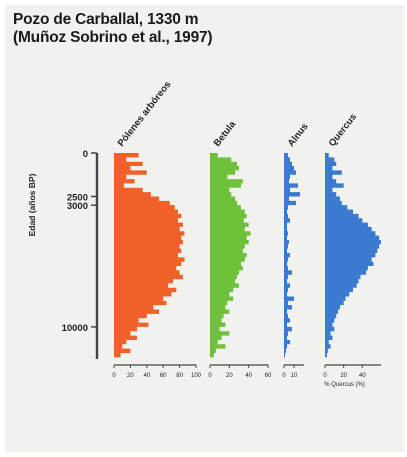 The image size is (407, 457). What do you see at coordinates (298, 135) in the screenshot?
I see `series-name-3: Alnus` at bounding box center [298, 135].